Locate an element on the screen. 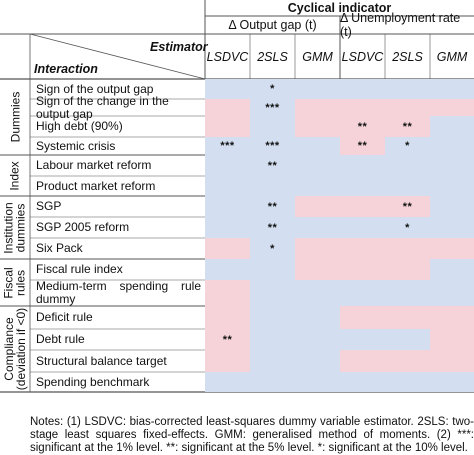 This screenshot has width=474, height=455. row-label: Sign of the change in the output gap is located at coordinates (102, 107).